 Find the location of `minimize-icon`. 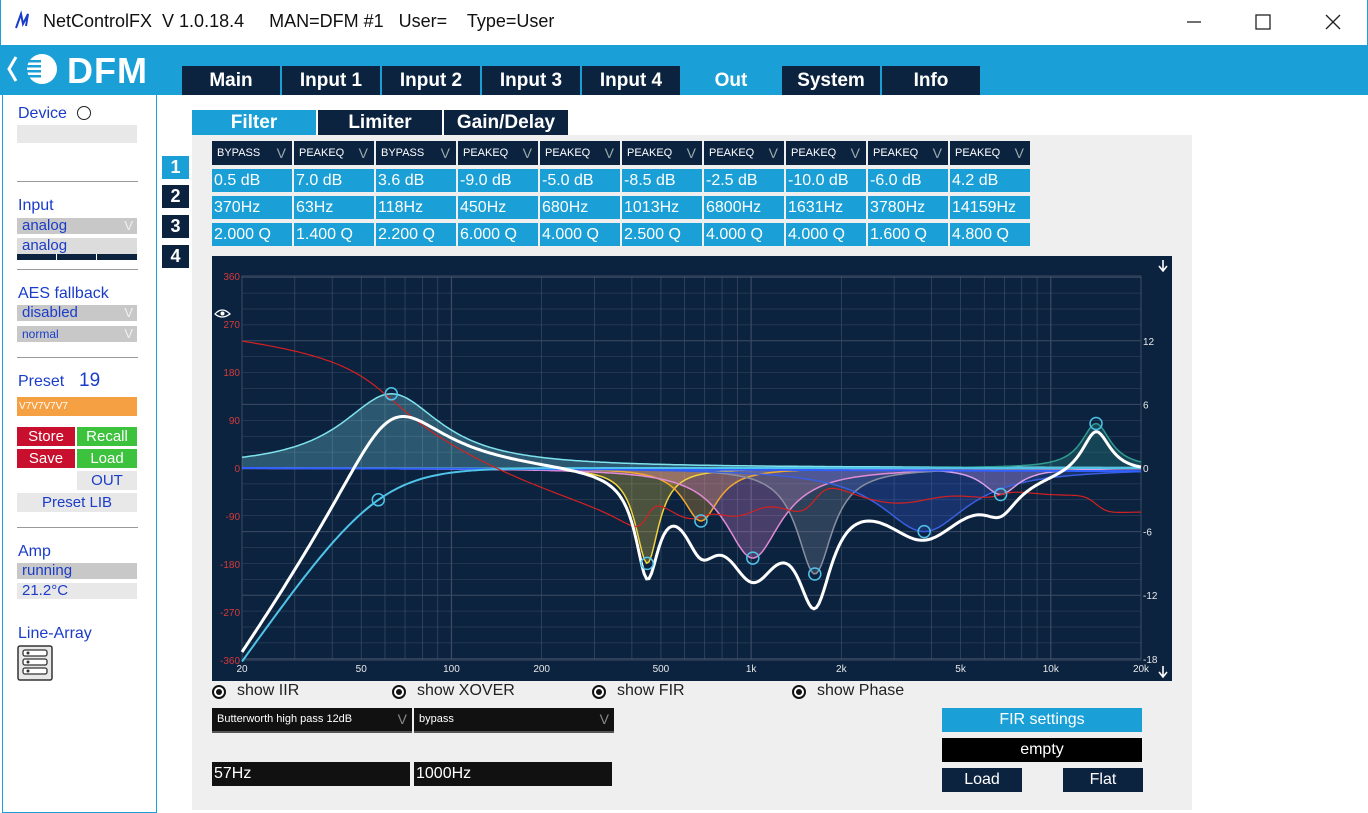

minimize-icon is located at coordinates (1193, 22).